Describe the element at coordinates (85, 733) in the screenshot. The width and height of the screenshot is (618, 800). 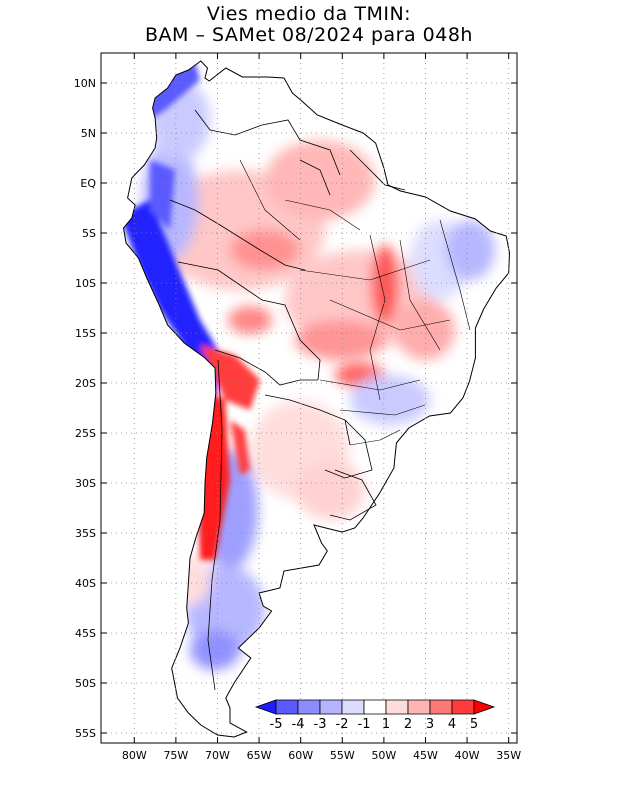
I see `lat-tick-label: 55S` at that location.